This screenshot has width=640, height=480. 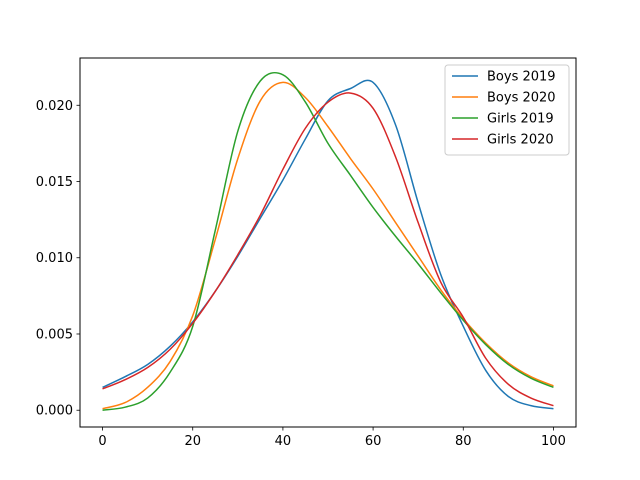 What do you see at coordinates (463, 441) in the screenshot?
I see `x-tick-label: 80` at bounding box center [463, 441].